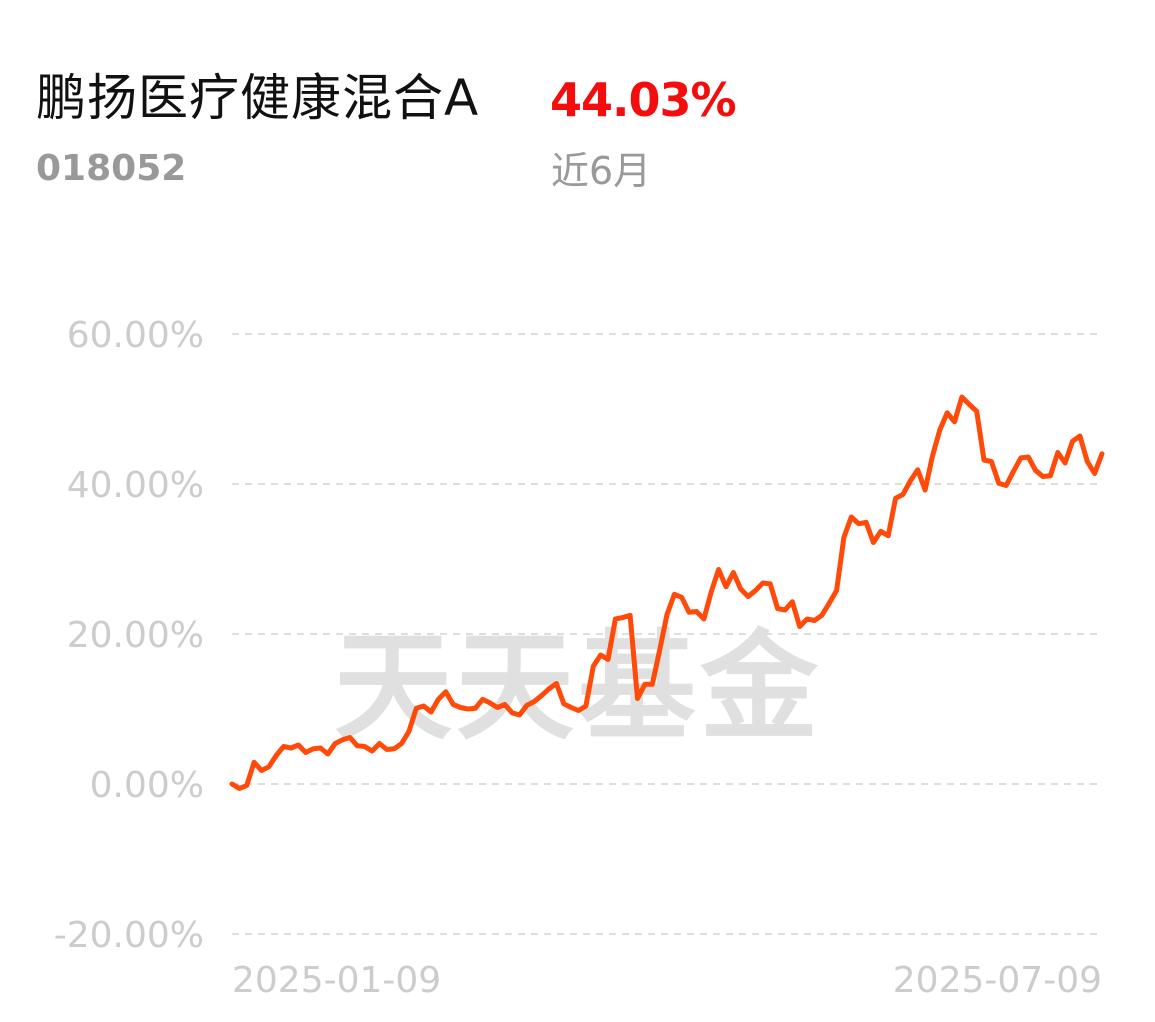  Describe the element at coordinates (643, 100) in the screenshot. I see `fund-return-value: 44.03%` at that location.